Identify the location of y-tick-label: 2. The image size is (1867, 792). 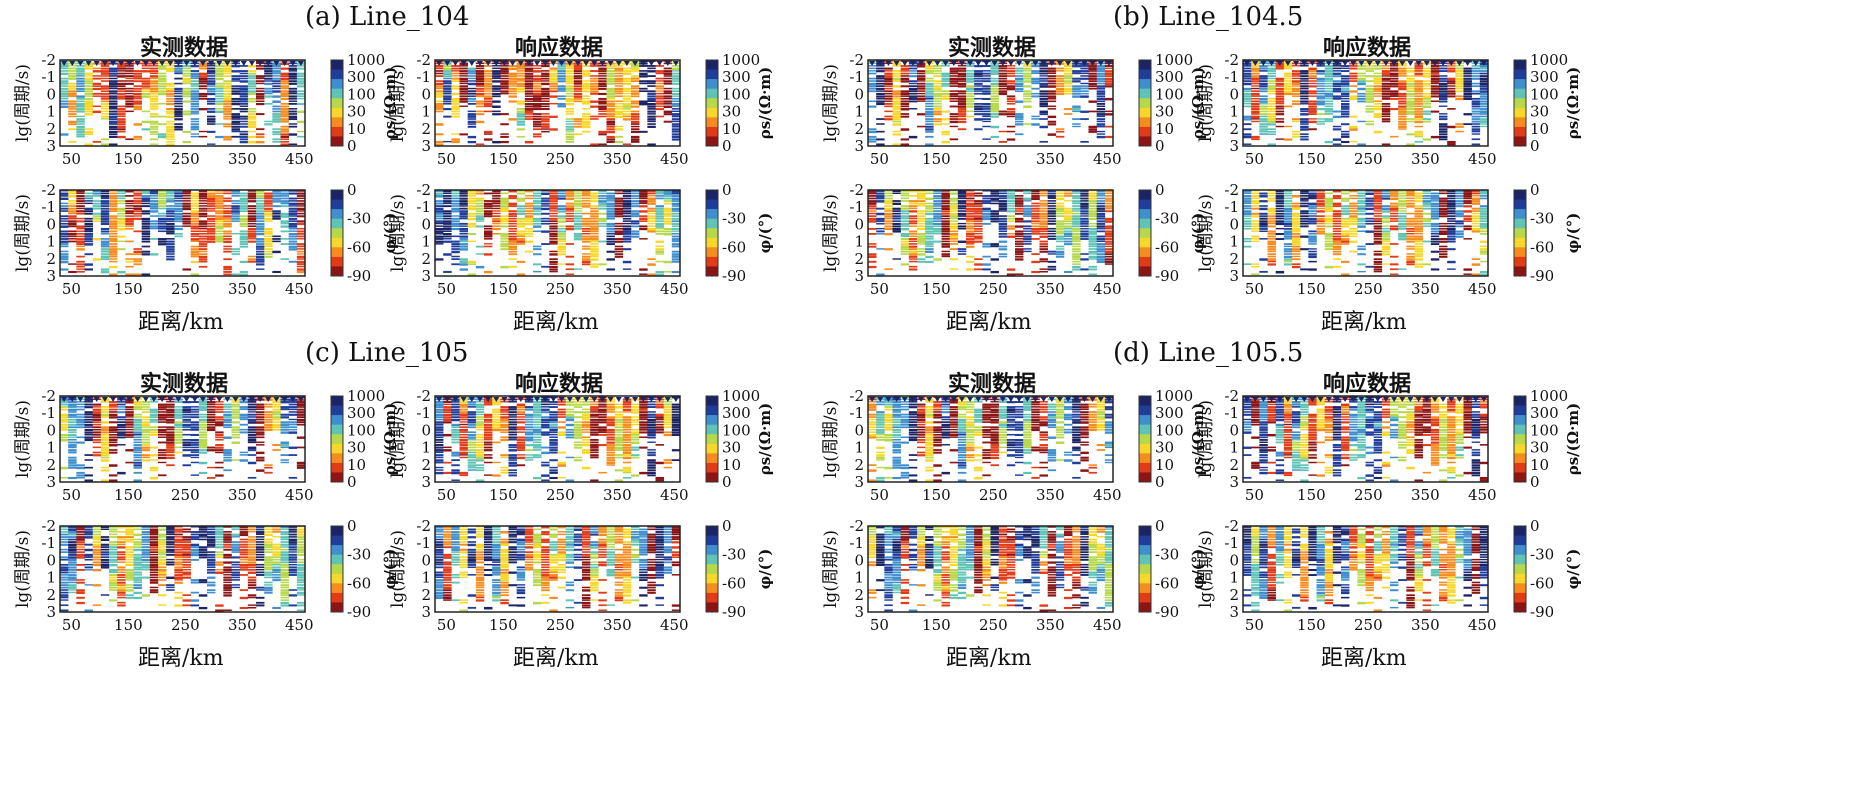
(859, 129).